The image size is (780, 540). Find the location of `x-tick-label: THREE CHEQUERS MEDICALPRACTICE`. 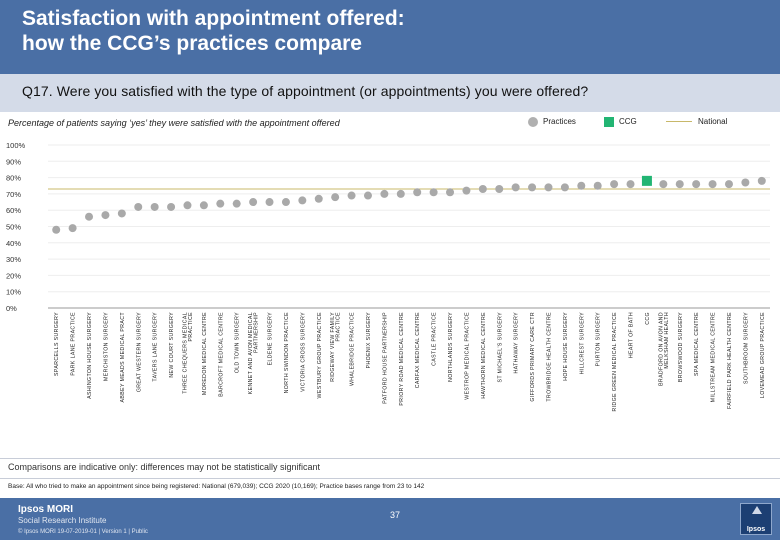

x-tick-label: THREE CHEQUERS MEDICALPRACTICE is located at coordinates (188, 353).